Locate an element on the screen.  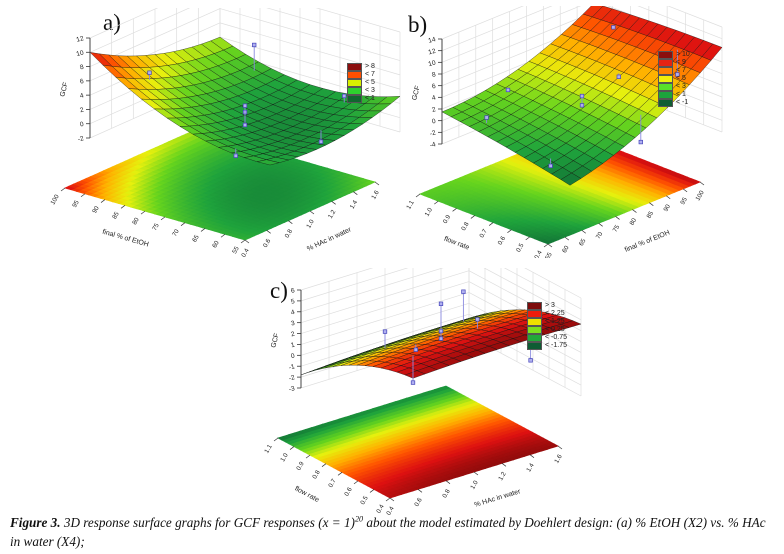
svg-text: % HAc in water is located at coordinates (498, 498).